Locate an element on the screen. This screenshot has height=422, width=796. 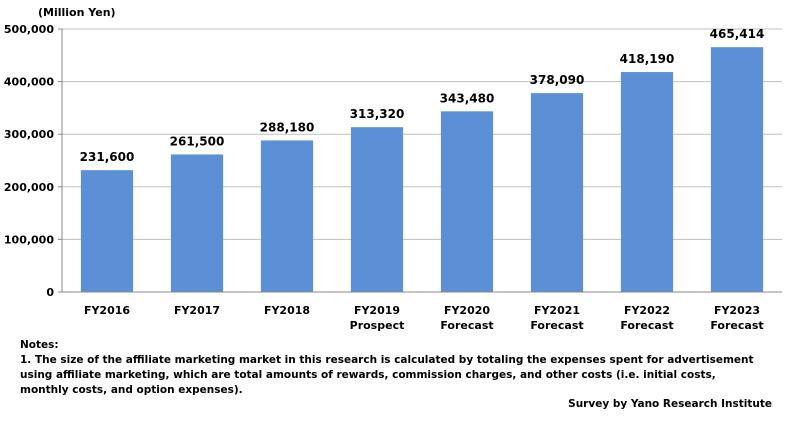
x-tick-label: FY2021 is located at coordinates (557, 310).